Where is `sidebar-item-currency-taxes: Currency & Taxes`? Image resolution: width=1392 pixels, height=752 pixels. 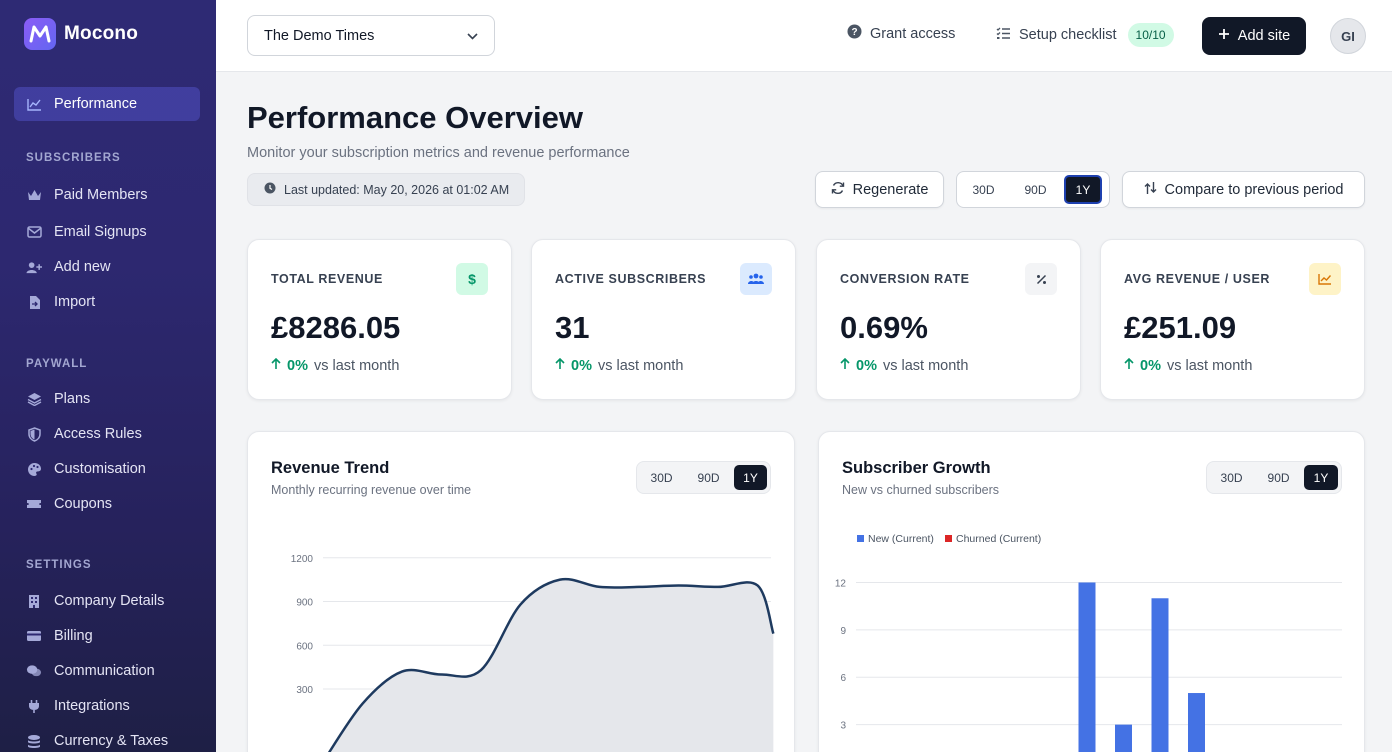 sidebar-item-currency-taxes: Currency & Taxes is located at coordinates (107, 738).